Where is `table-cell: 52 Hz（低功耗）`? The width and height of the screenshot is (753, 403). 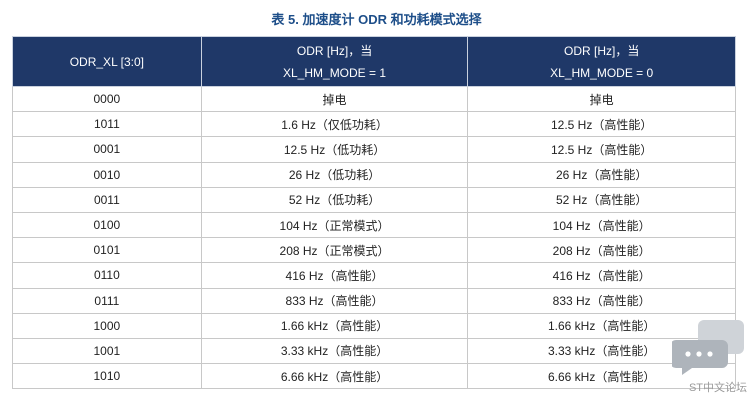
table-cell: 52 Hz（低功耗） is located at coordinates (334, 199).